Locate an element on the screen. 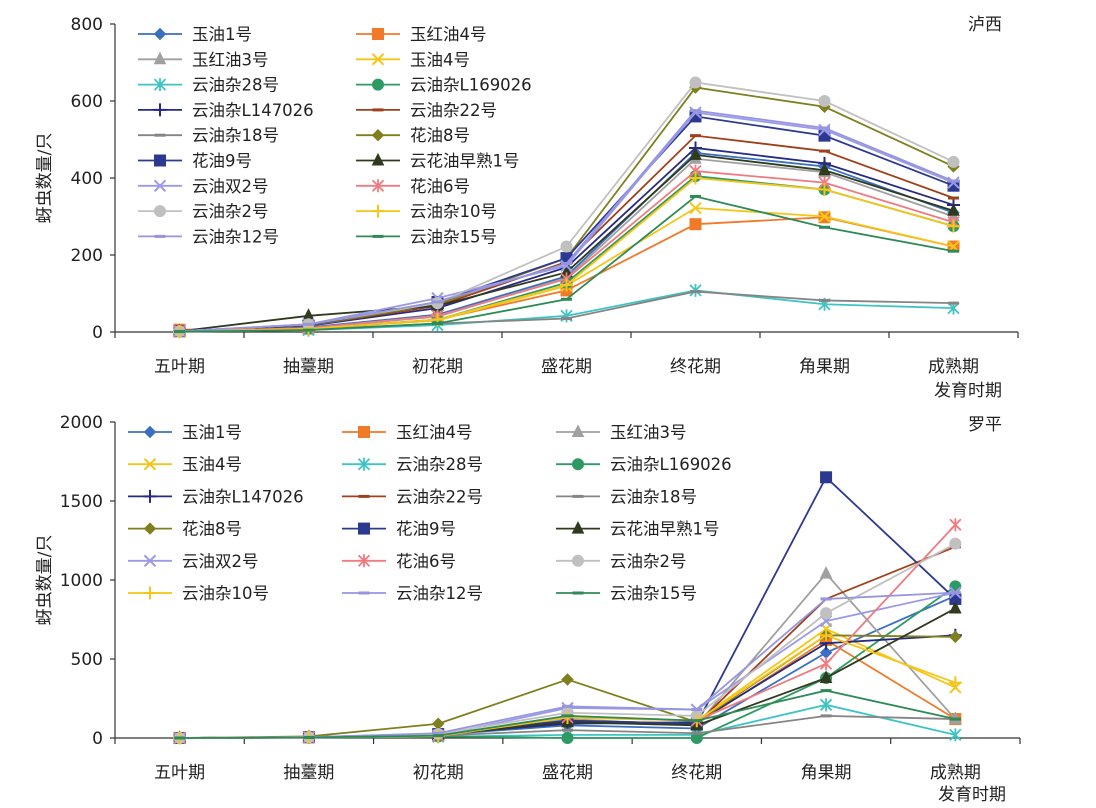 This screenshot has width=1096, height=808. legend-label: 云油杂2号 is located at coordinates (230, 211).